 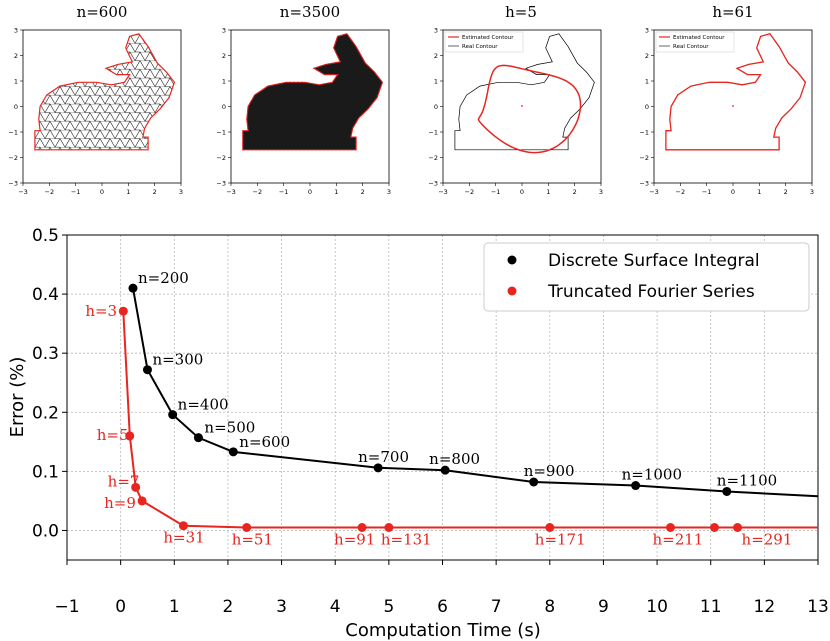 What do you see at coordinates (45, 472) in the screenshot?
I see `y-tick-label: 0.1` at bounding box center [45, 472].